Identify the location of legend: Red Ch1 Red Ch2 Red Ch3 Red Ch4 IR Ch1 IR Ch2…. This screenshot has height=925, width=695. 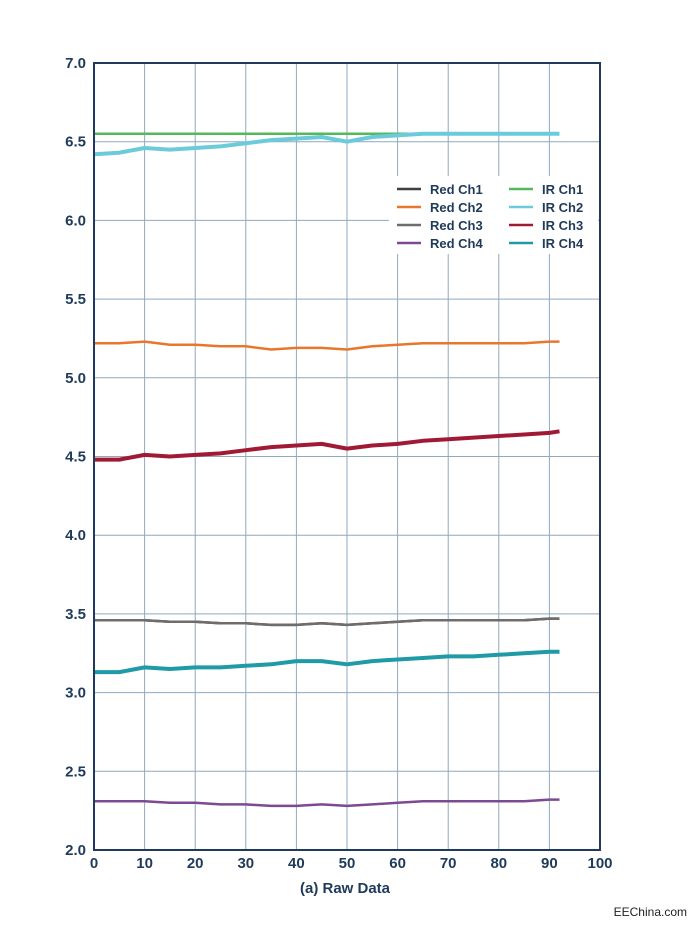
(493, 215).